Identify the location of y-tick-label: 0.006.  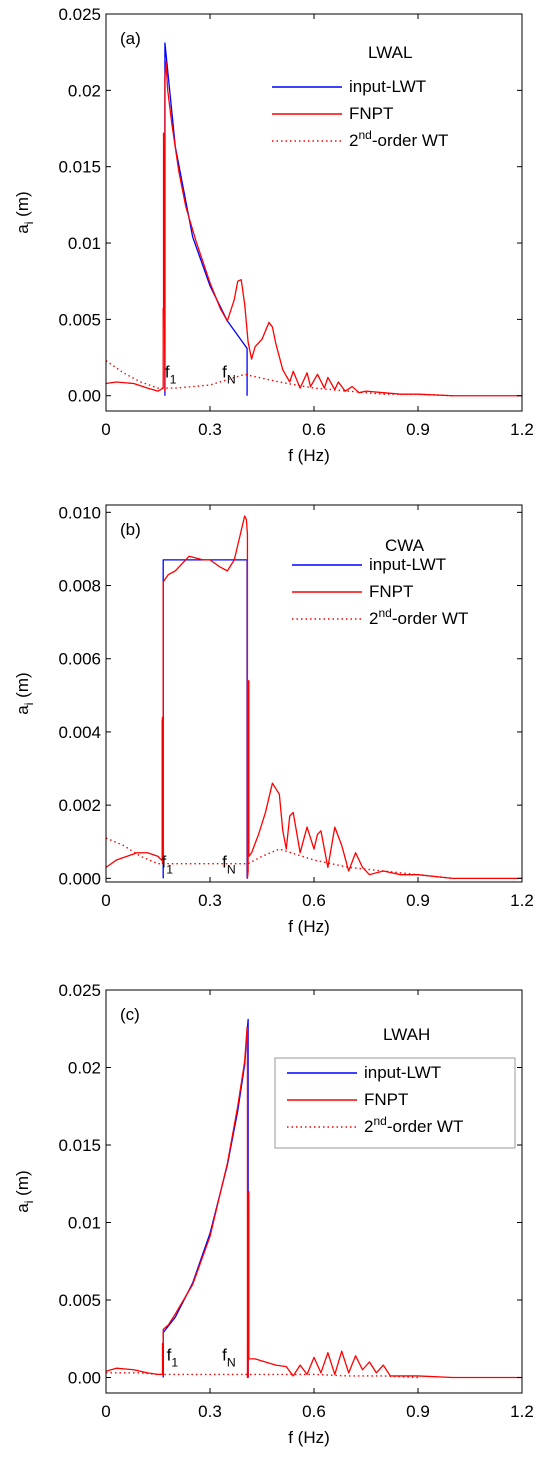
(79, 659).